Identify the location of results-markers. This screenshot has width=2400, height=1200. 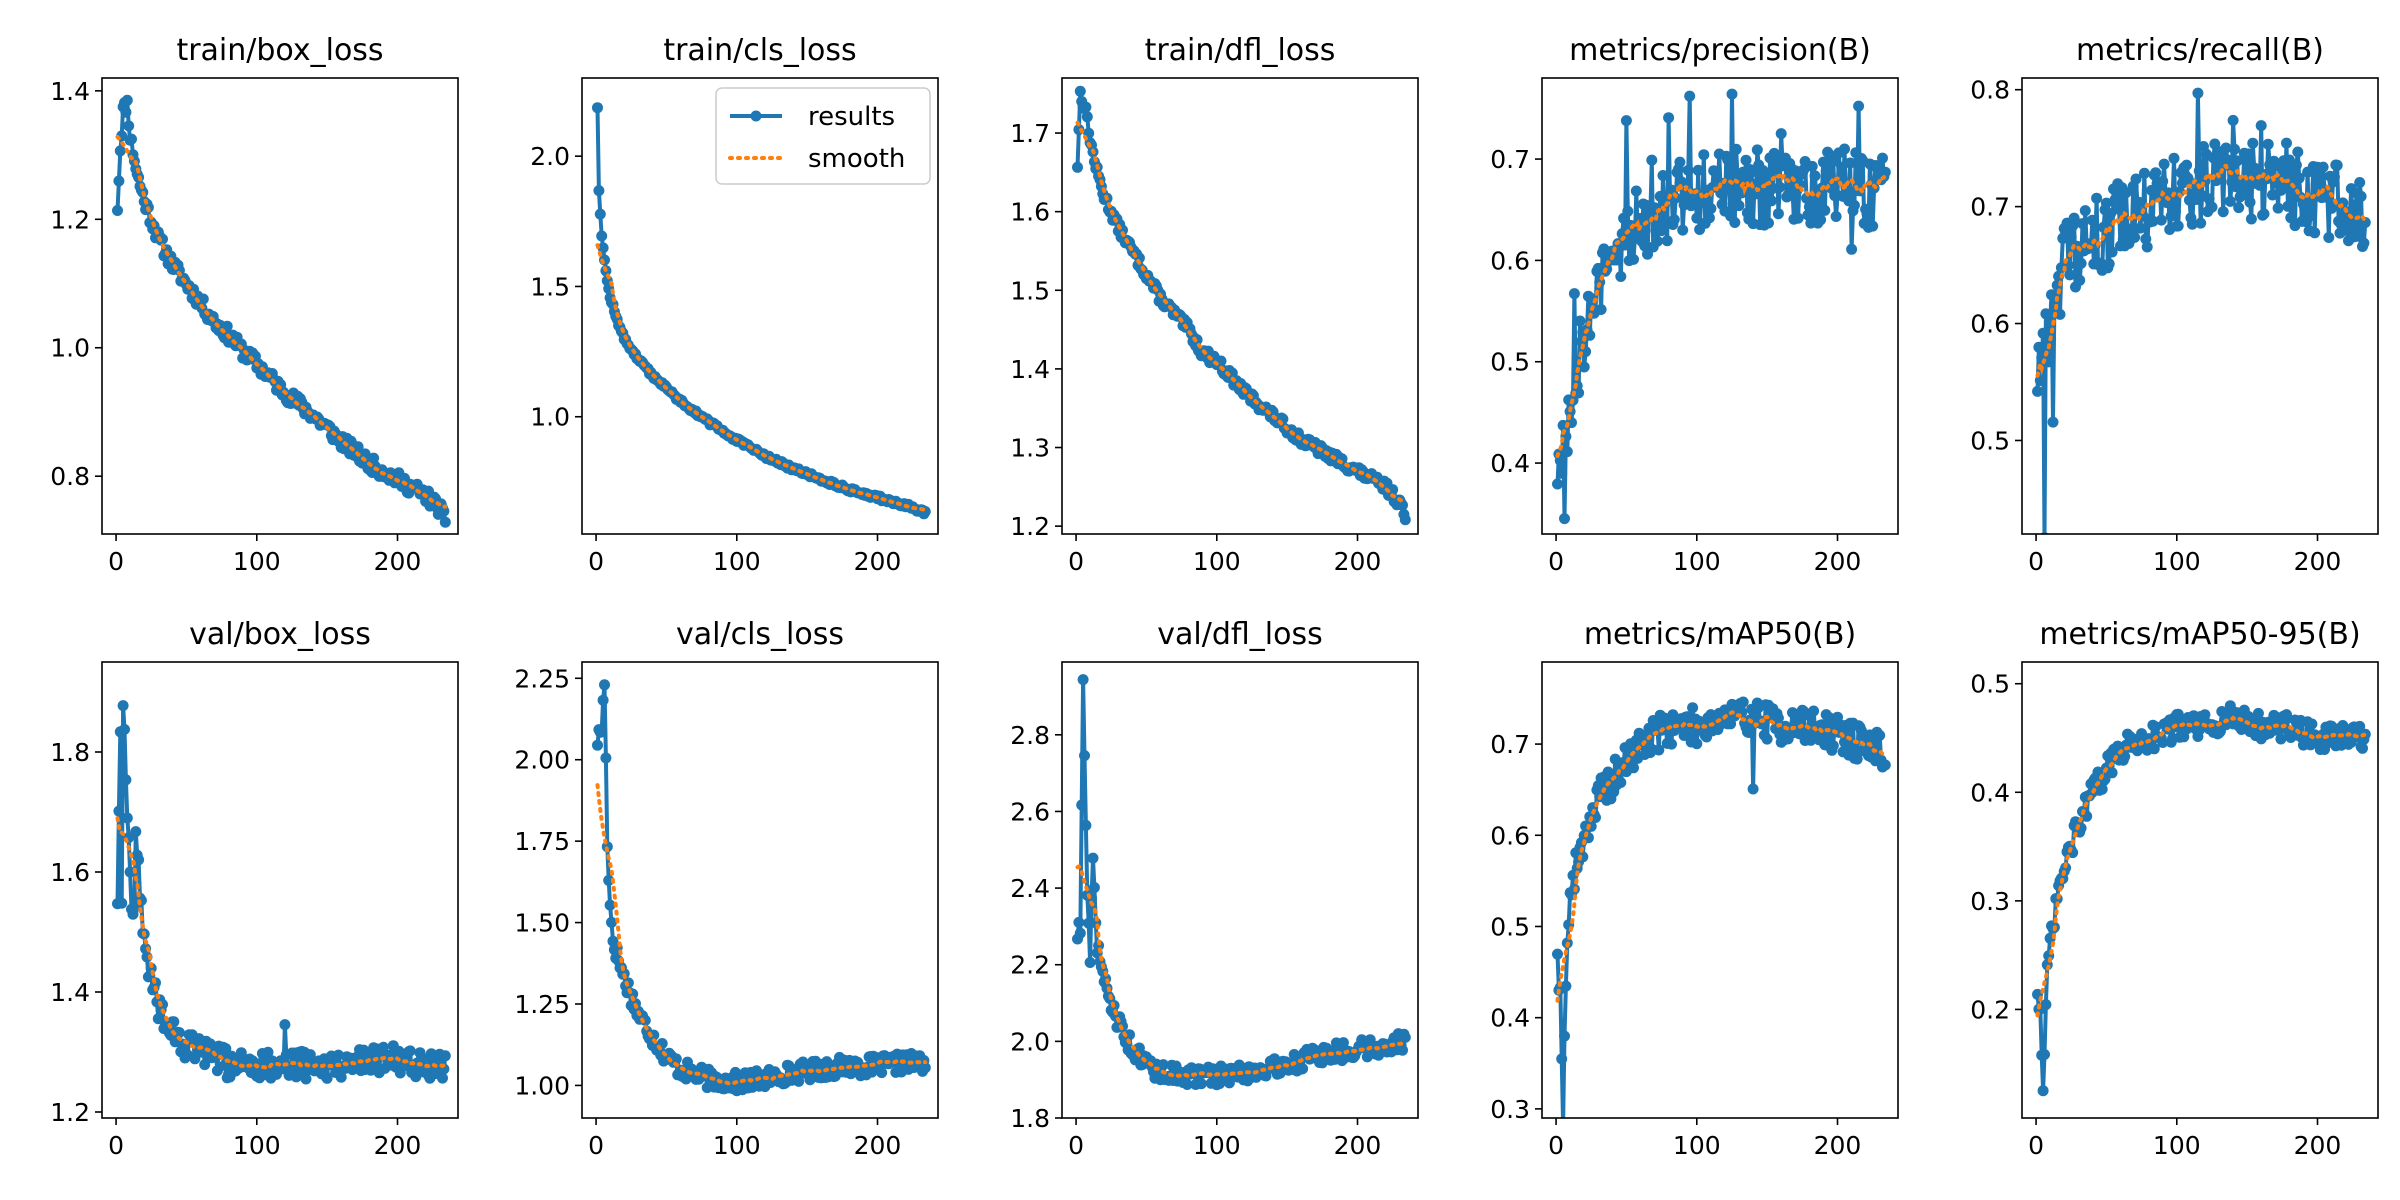
(2201, 310).